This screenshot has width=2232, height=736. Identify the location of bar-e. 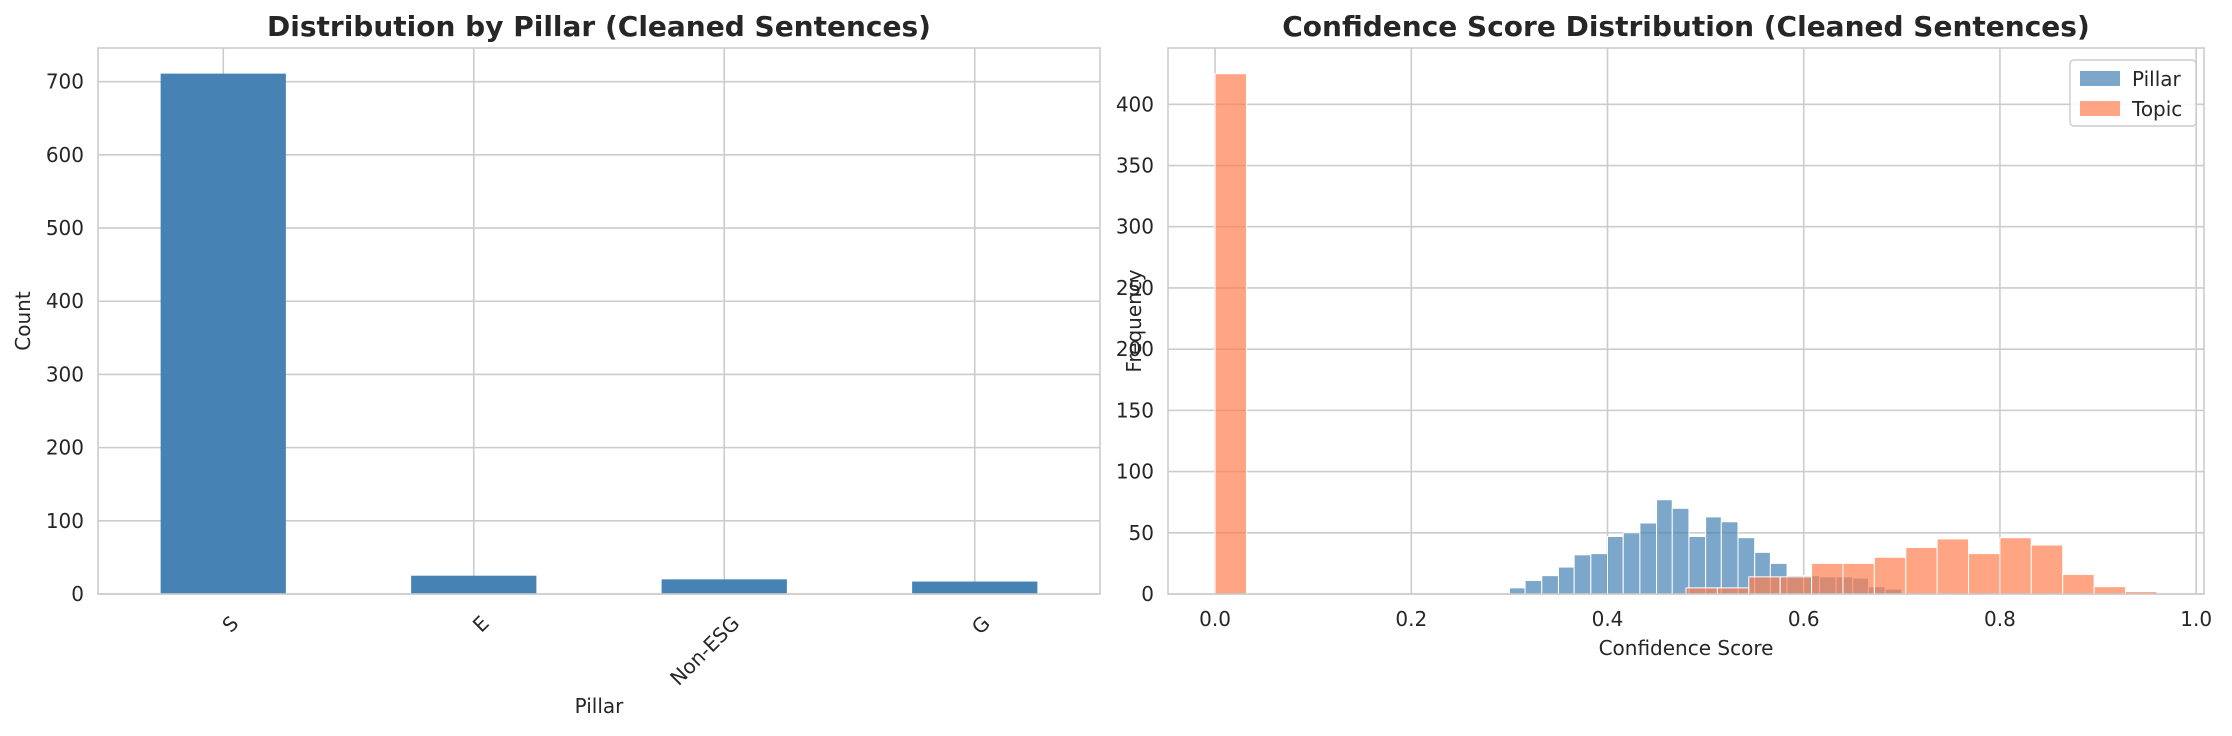
(474, 584).